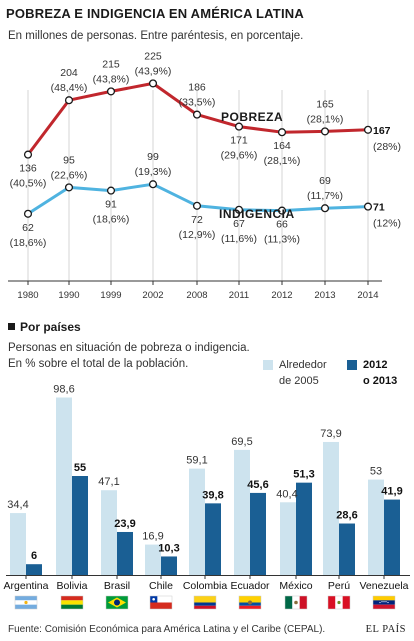 The width and height of the screenshot is (414, 641). What do you see at coordinates (213, 539) in the screenshot?
I see `bar-2012-colombia` at bounding box center [213, 539].